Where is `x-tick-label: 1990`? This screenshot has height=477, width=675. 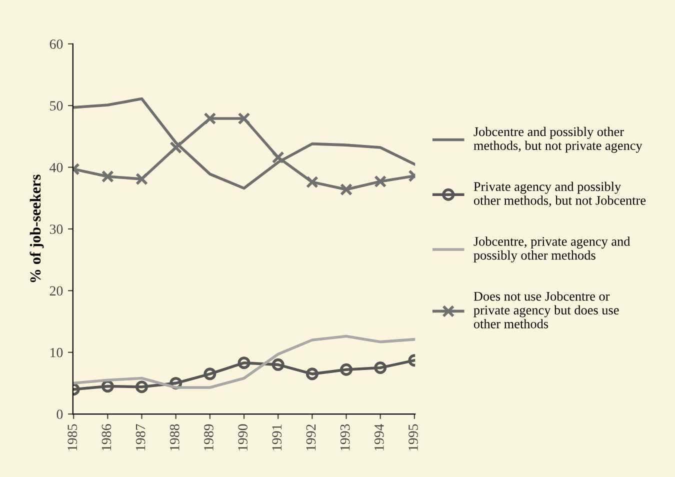 x-tick-label: 1990 is located at coordinates (243, 437).